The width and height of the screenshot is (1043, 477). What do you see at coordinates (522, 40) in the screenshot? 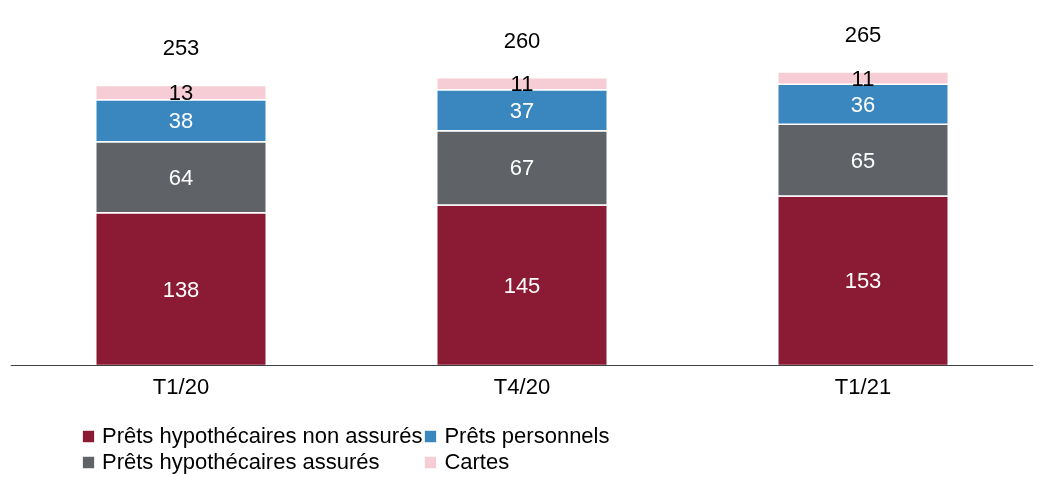
I see `total-label: 260` at bounding box center [522, 40].